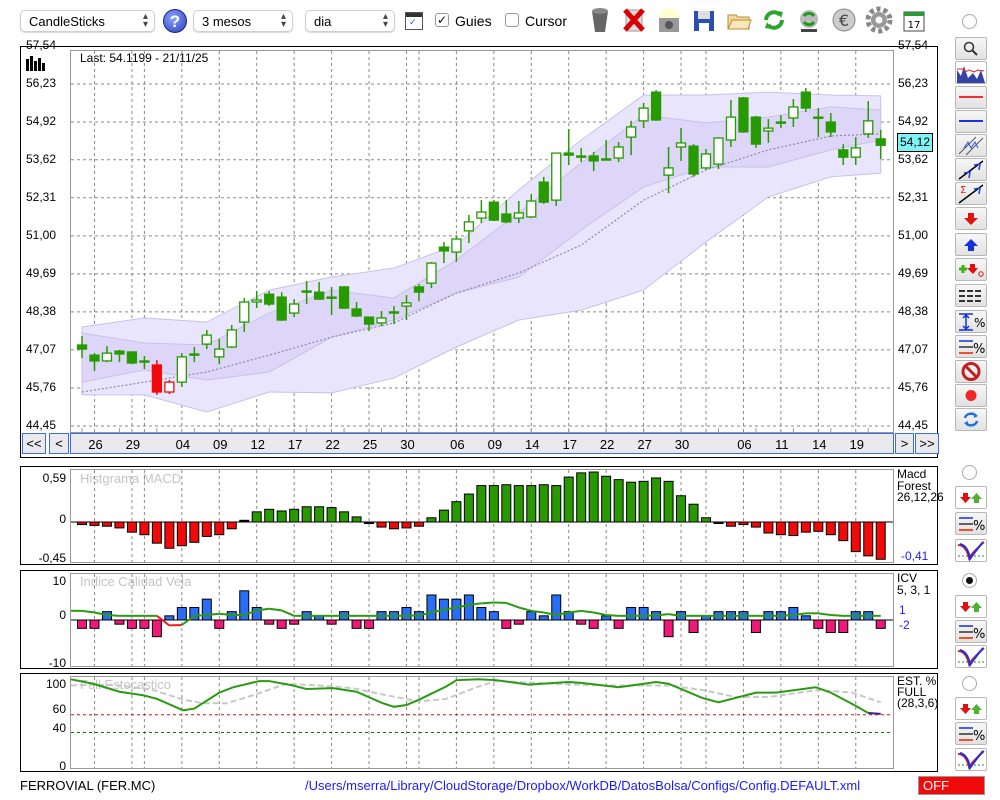 Image resolution: width=1000 pixels, height=800 pixels. I want to click on interval-select: dia ▴ ▾, so click(350, 21).